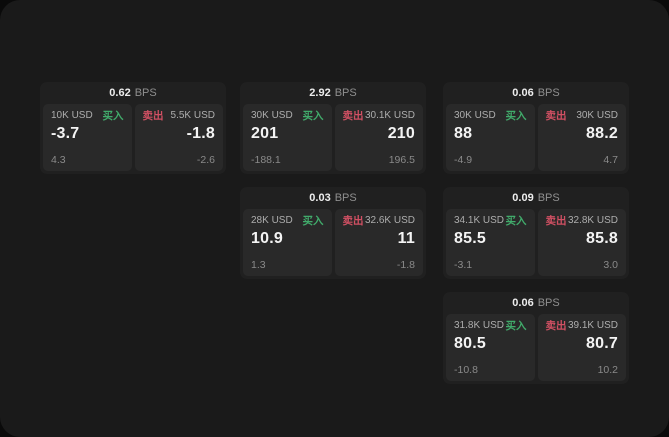 This screenshot has height=437, width=669. What do you see at coordinates (602, 238) in the screenshot?
I see `sell-price: 85.8` at bounding box center [602, 238].